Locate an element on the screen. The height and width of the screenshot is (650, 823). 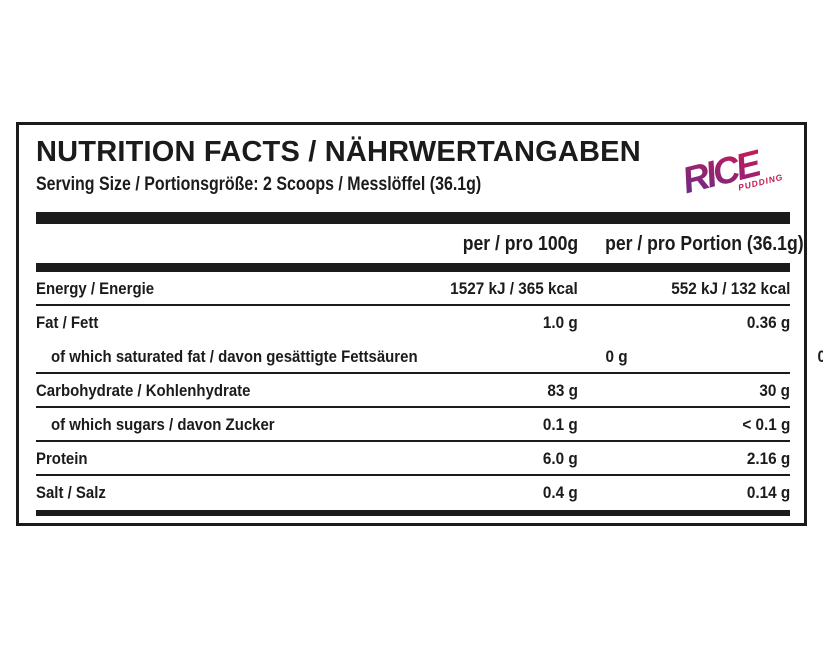
row-value-per-portion: 2.16 g is located at coordinates (768, 458).